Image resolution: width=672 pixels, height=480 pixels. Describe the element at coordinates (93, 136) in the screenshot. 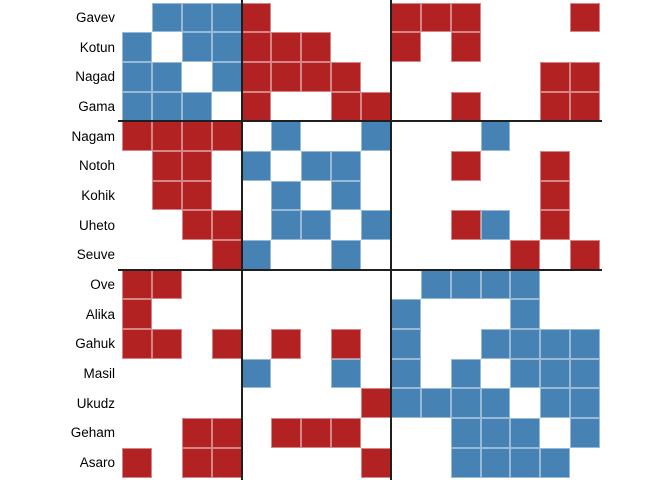

I see `row-label: Nagam` at that location.